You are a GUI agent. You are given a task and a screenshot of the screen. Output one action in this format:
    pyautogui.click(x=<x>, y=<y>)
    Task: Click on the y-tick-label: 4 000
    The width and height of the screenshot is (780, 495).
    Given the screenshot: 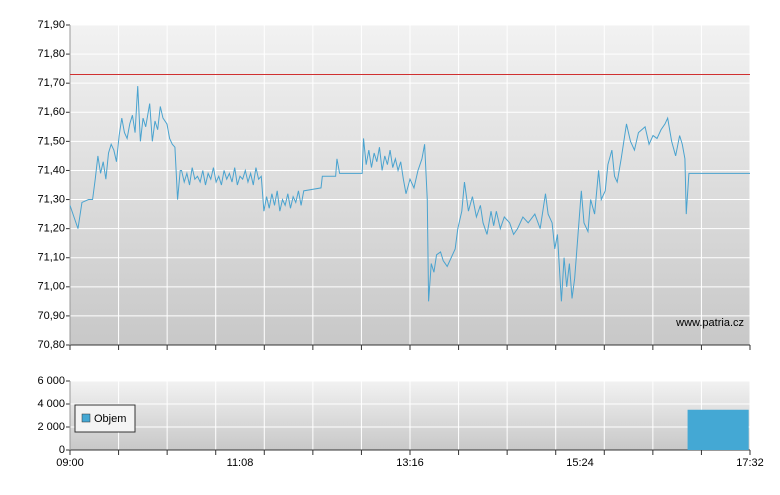 What is the action you would take?
    pyautogui.click(x=51, y=404)
    